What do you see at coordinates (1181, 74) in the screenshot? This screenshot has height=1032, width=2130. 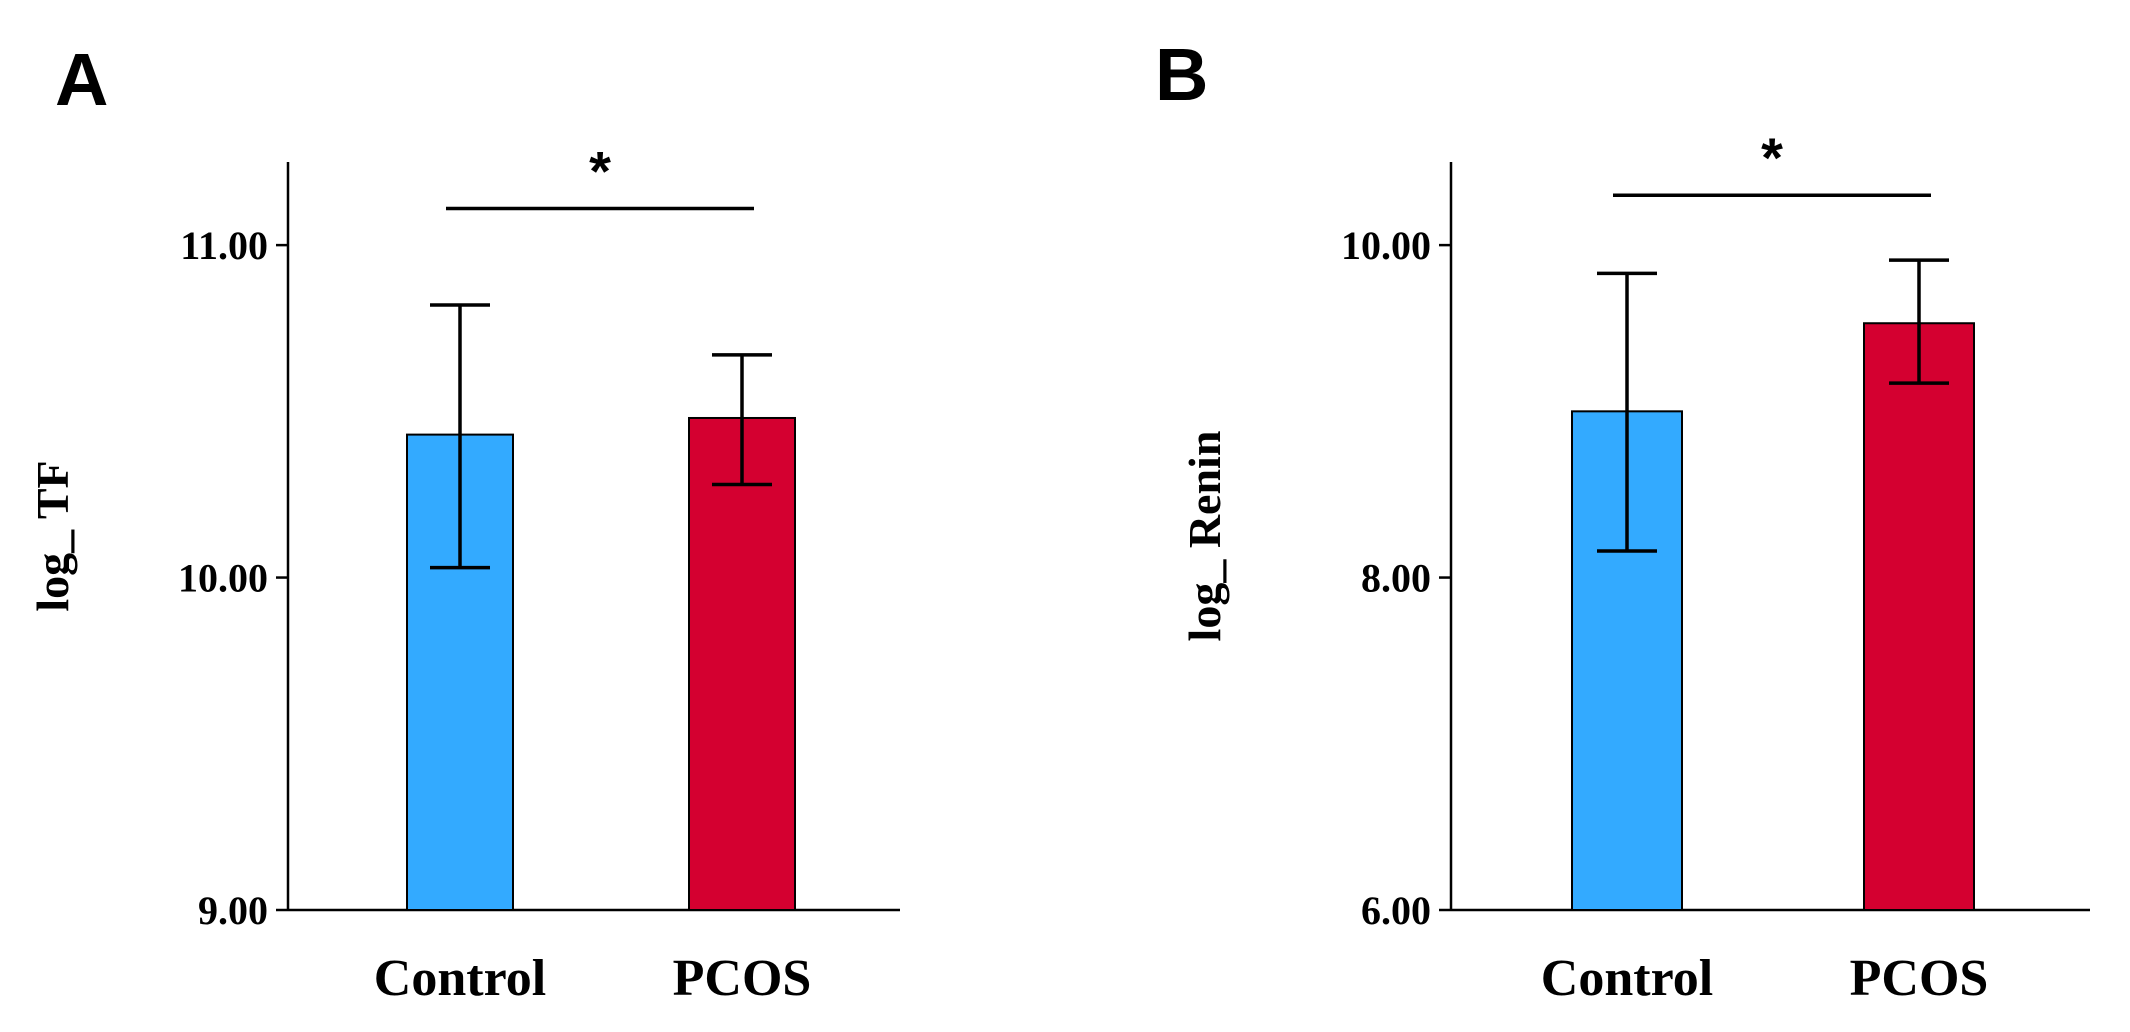 I see `panel-letter: B` at bounding box center [1181, 74].